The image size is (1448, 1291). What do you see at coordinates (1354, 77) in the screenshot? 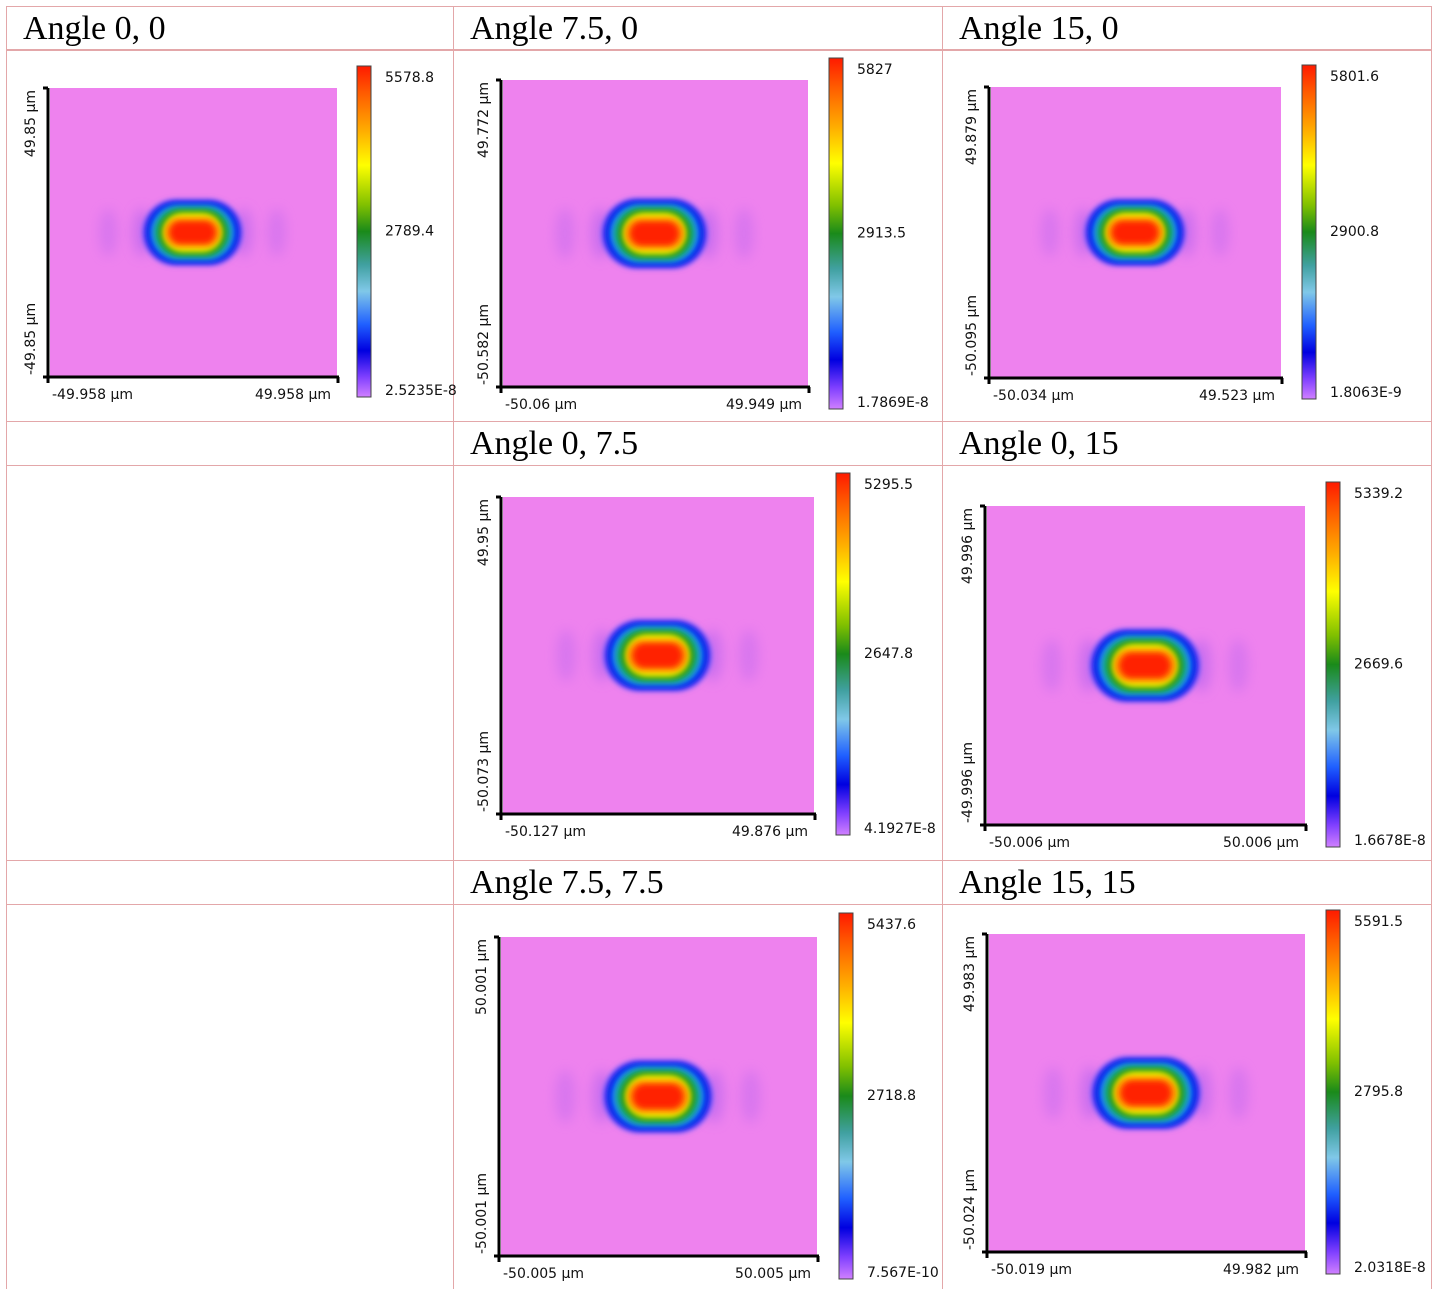
I see `colorbar-max-label: 5801.6` at bounding box center [1354, 77].